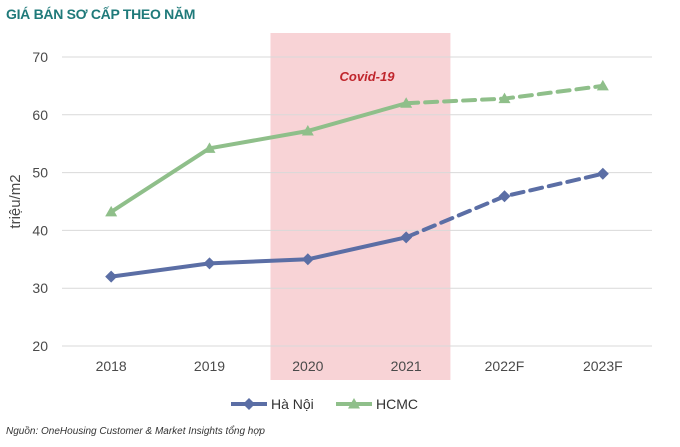 This screenshot has width=680, height=447. What do you see at coordinates (307, 366) in the screenshot?
I see `x-tick-label: 2020` at bounding box center [307, 366].